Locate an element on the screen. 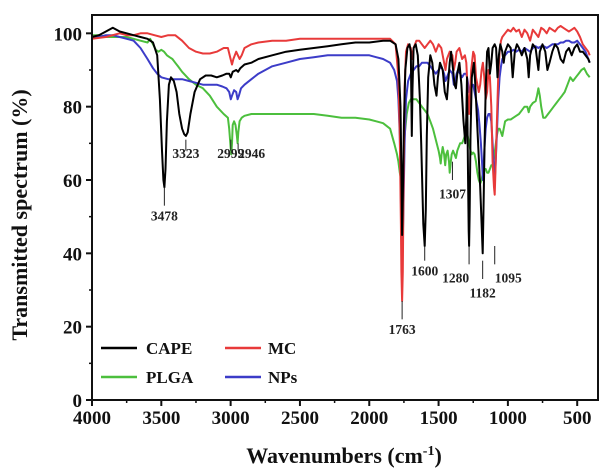 This screenshot has height=473, width=613. peak-label-3478: 3478 is located at coordinates (164, 215).